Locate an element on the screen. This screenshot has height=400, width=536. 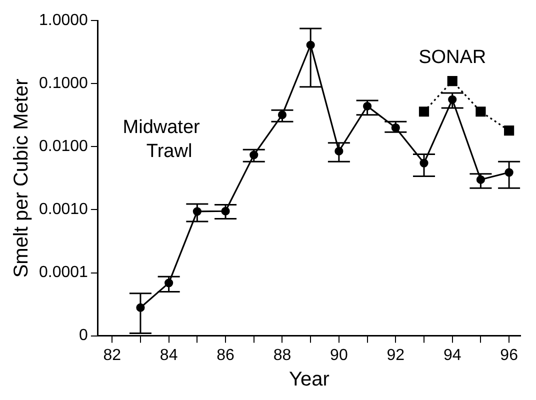
x-tick-label: 84 is located at coordinates (169, 355).